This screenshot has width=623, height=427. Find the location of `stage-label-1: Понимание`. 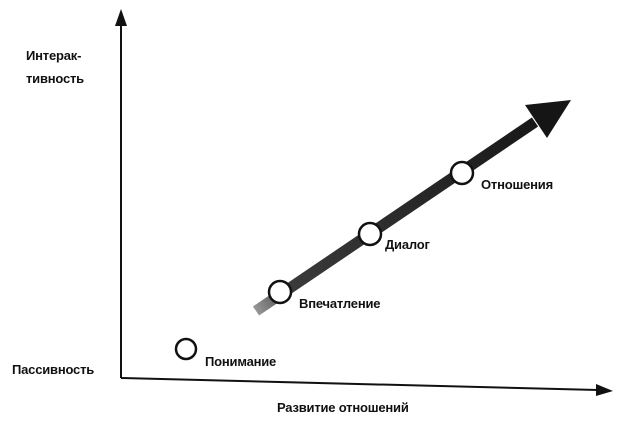

stage-label-1: Понимание is located at coordinates (241, 361).